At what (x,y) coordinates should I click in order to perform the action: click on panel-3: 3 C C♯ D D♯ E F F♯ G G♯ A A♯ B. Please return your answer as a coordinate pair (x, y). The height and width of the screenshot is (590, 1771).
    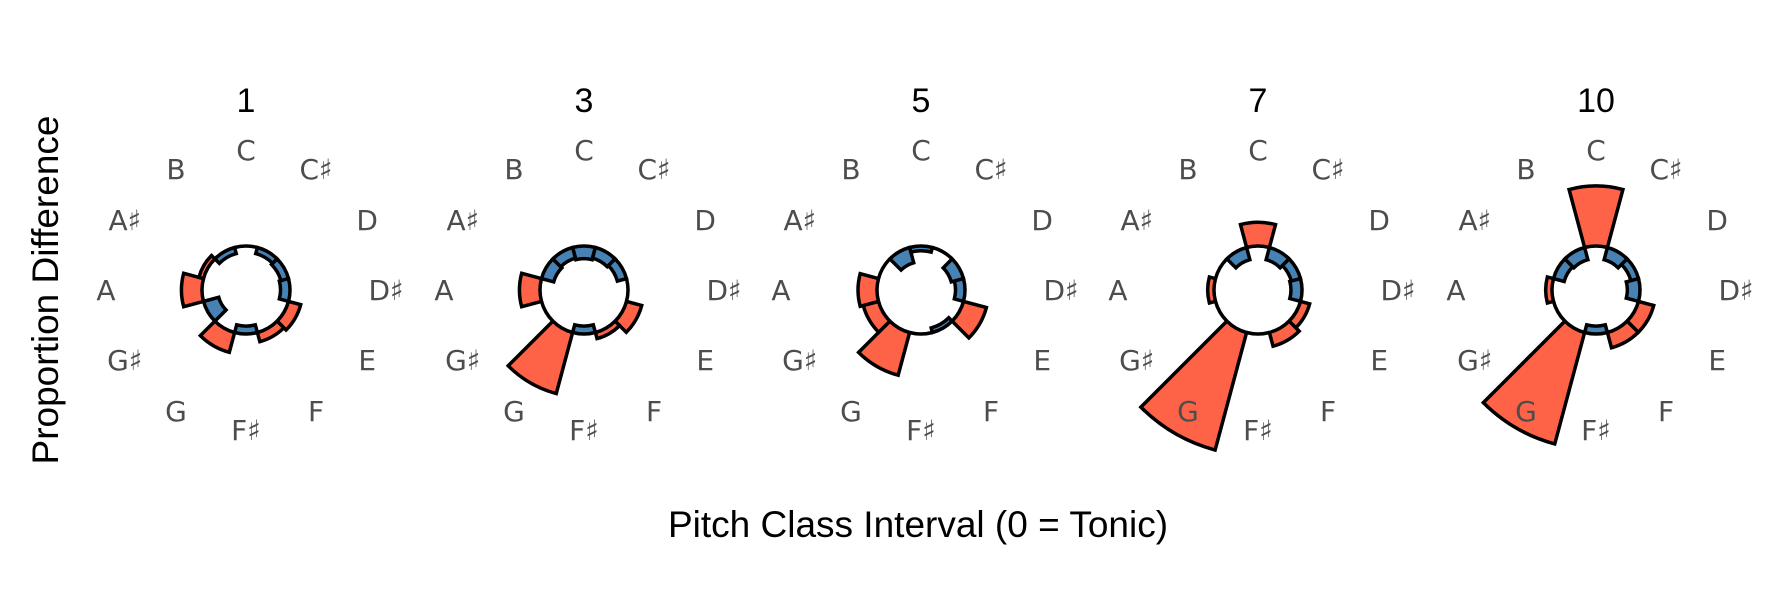
    Looking at the image, I should click on (587, 264).